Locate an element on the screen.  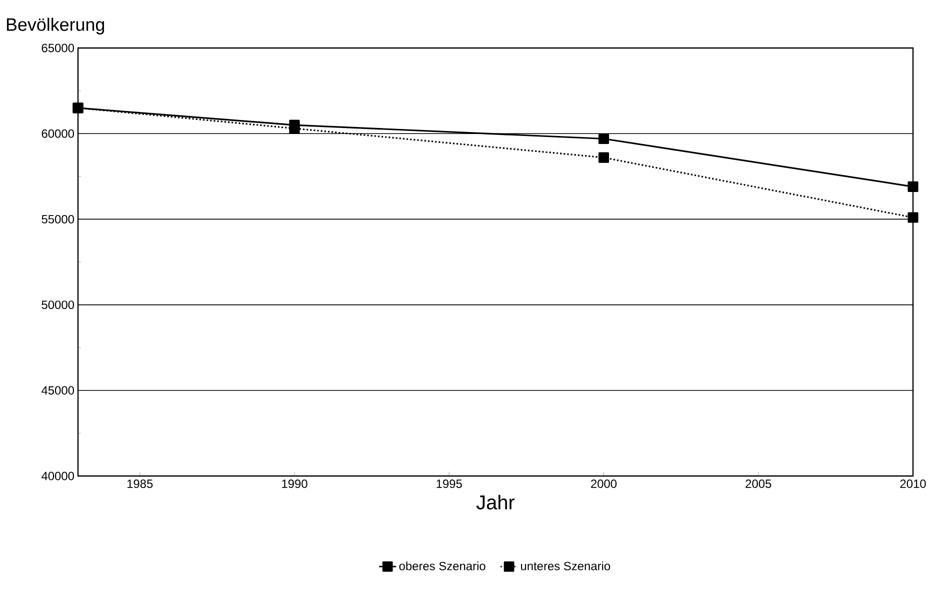
y-tick-label: 40000 is located at coordinates (58, 476).